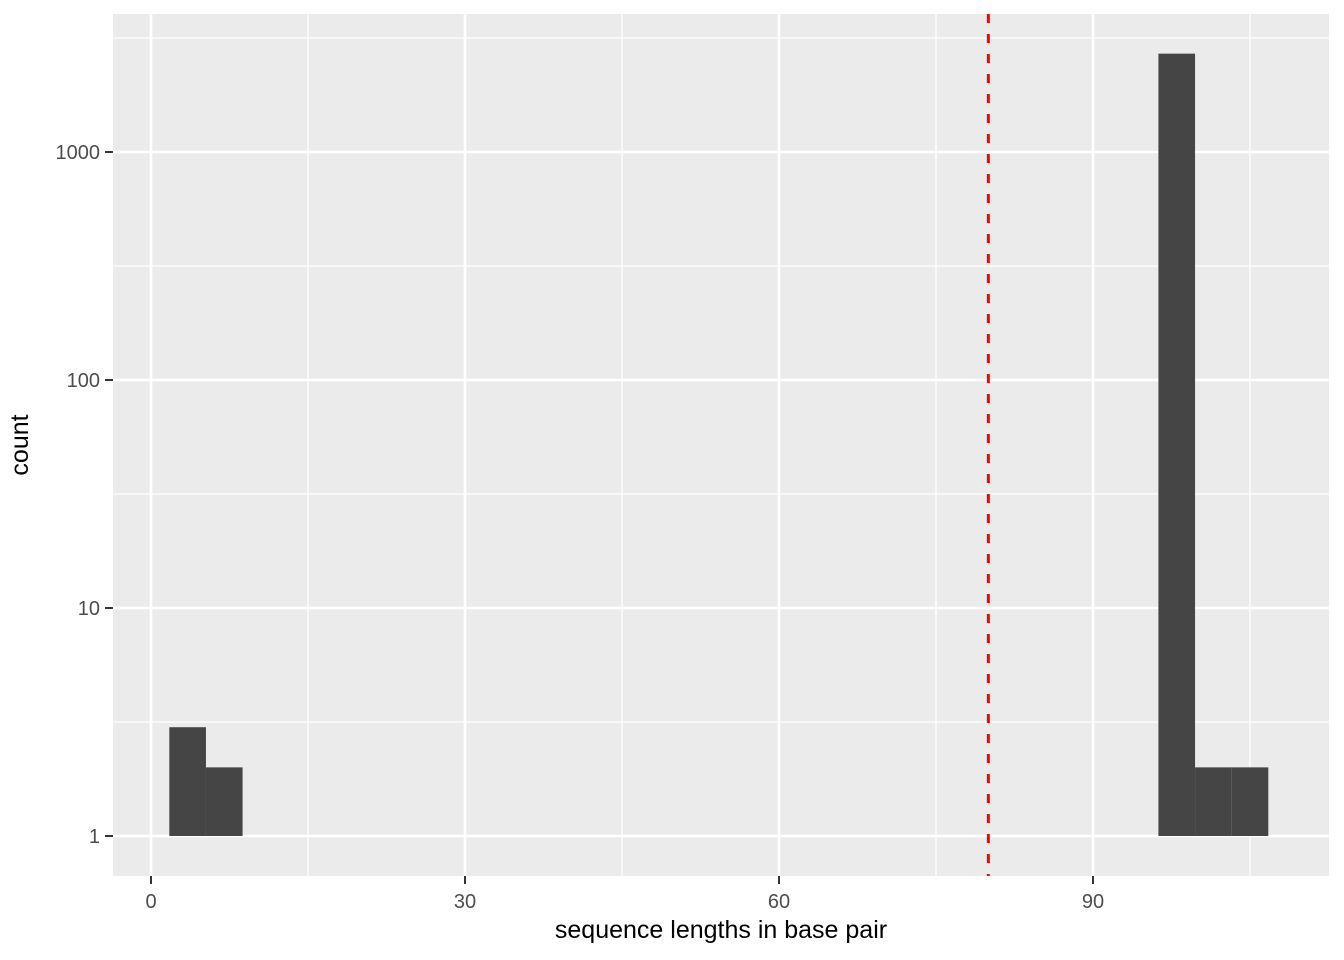  What do you see at coordinates (721, 930) in the screenshot?
I see `x-axis-title: sequence lengths in base pair` at bounding box center [721, 930].